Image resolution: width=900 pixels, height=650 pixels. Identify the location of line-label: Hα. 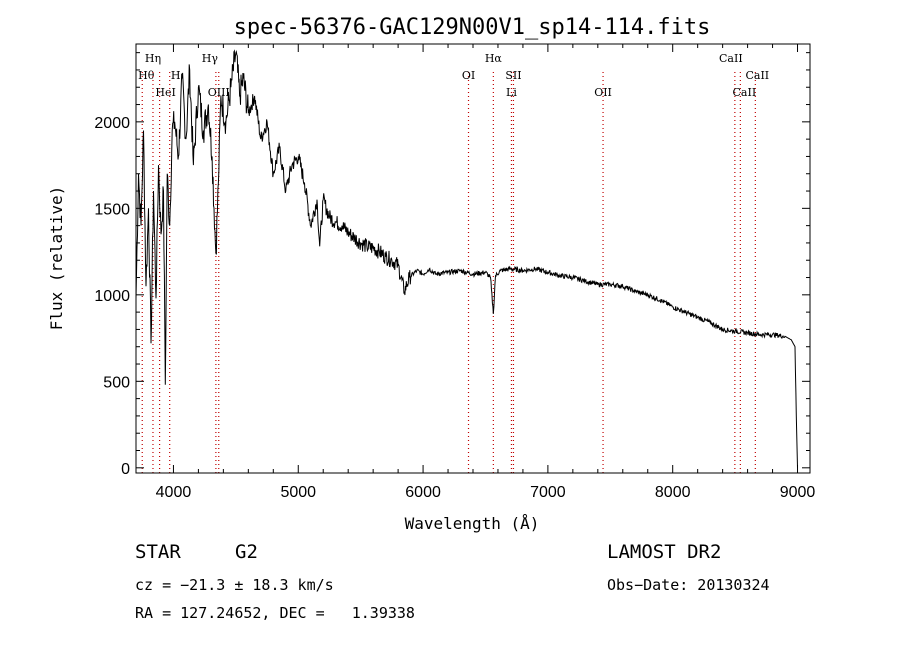
(494, 58).